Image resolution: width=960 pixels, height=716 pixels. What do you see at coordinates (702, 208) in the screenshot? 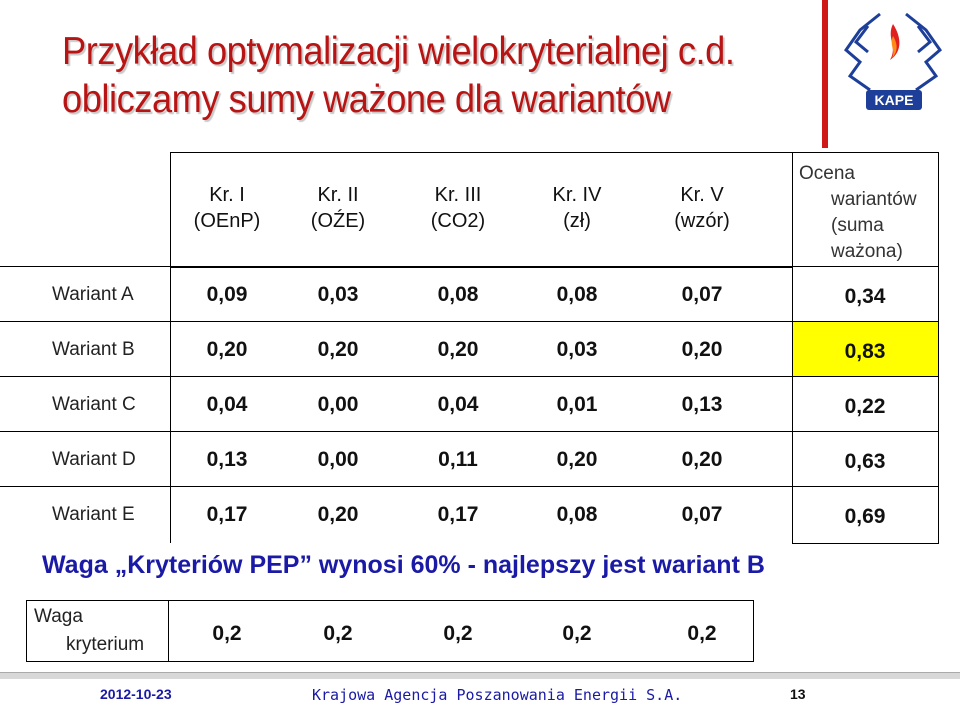
I see `criterion-header: Kr. V (wzór)` at bounding box center [702, 208].